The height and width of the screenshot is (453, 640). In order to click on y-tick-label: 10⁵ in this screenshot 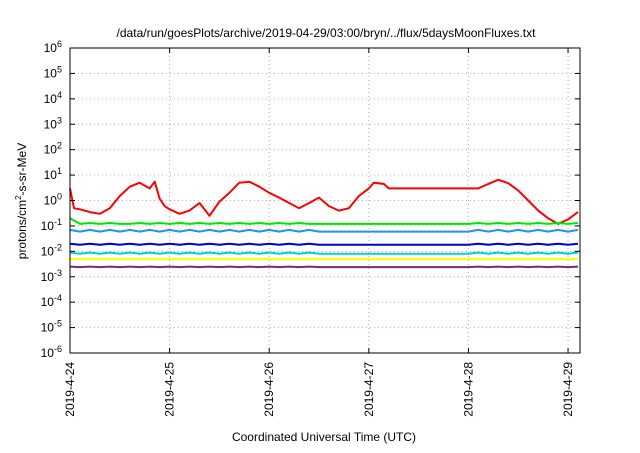, I will do `click(53, 72)`.